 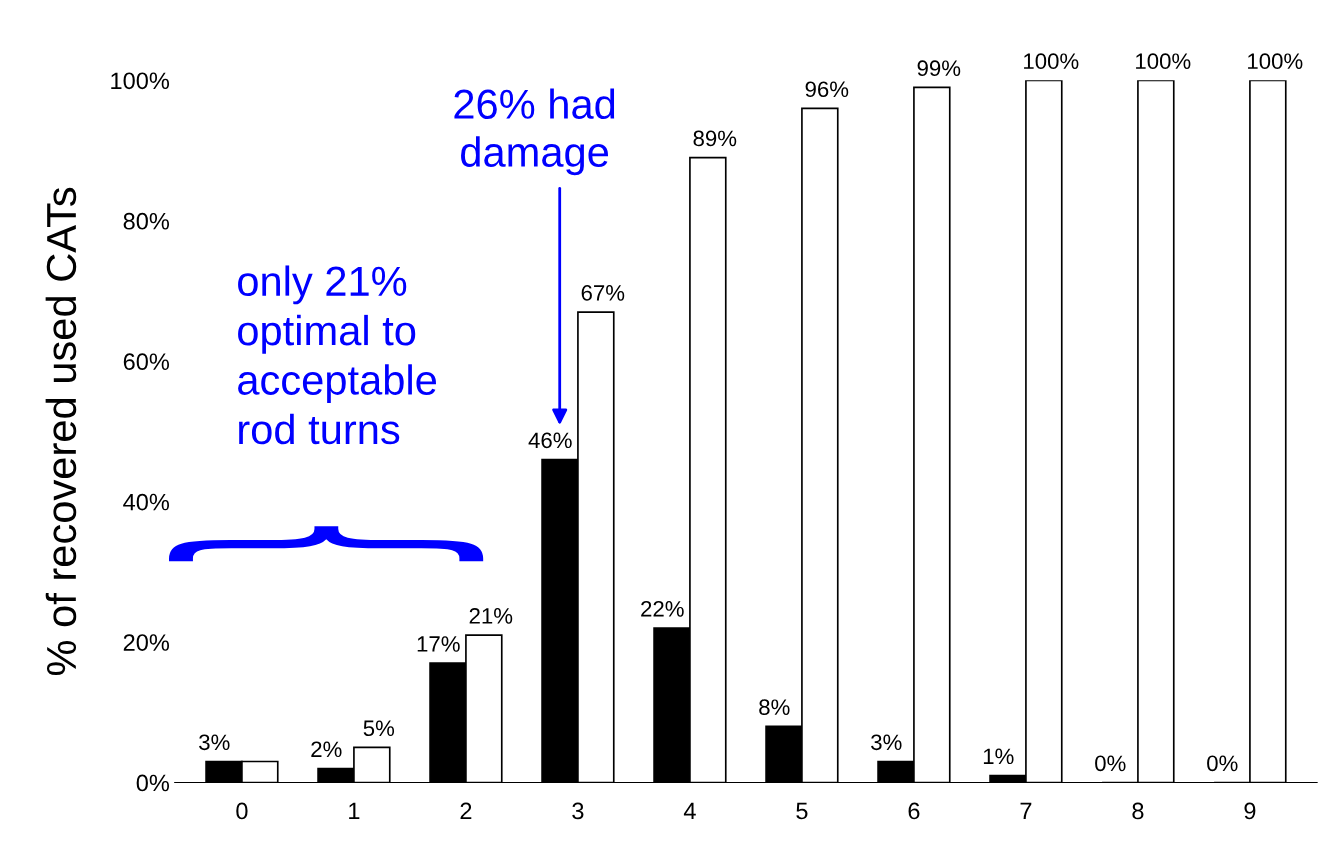 What do you see at coordinates (466, 811) in the screenshot?
I see `x-tick-label: 2` at bounding box center [466, 811].